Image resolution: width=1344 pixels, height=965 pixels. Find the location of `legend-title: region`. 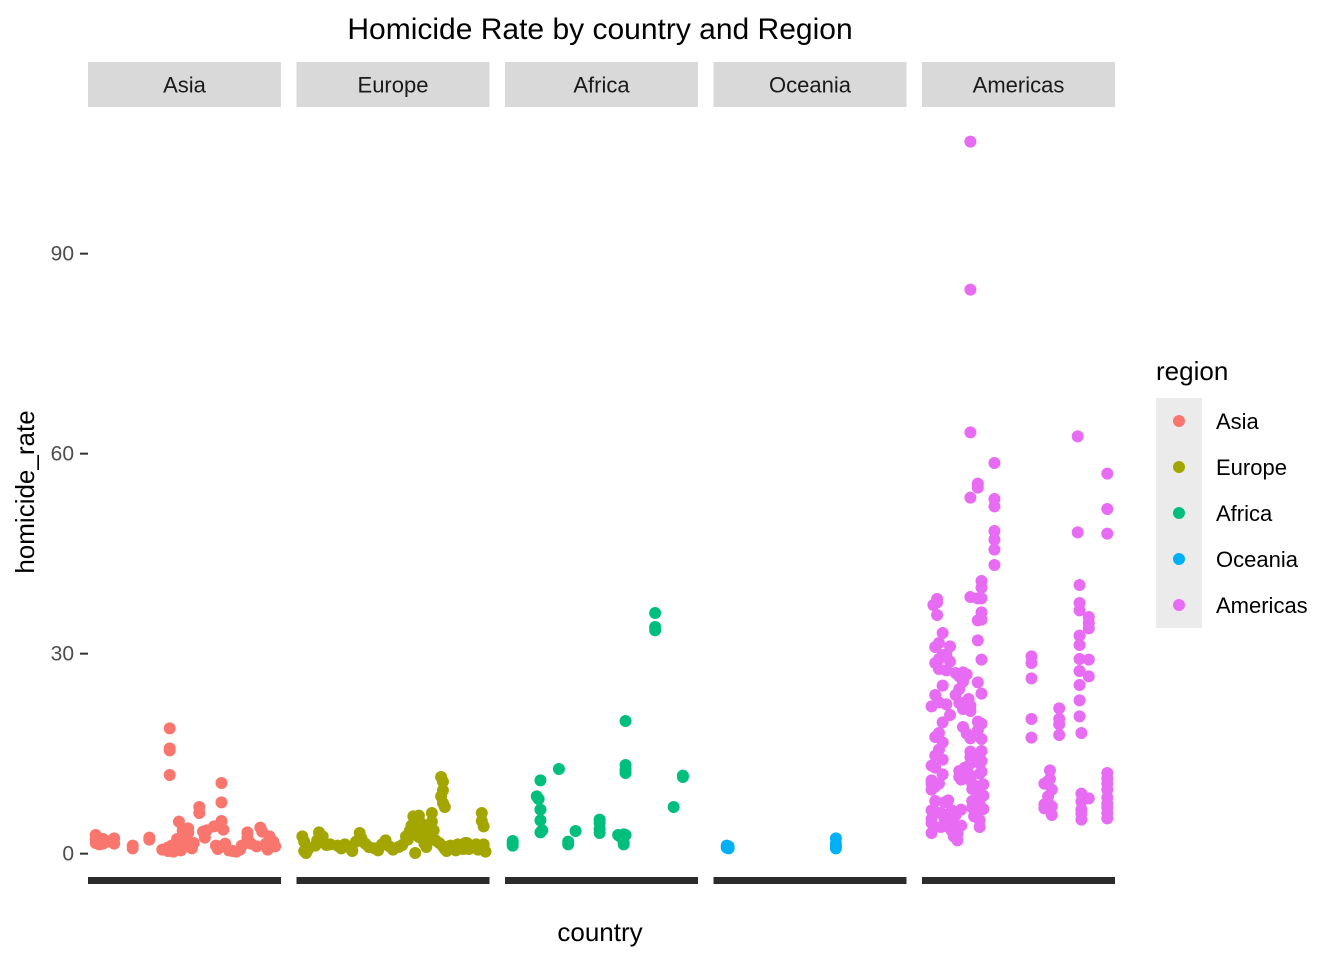

legend-title: region is located at coordinates (1192, 371).